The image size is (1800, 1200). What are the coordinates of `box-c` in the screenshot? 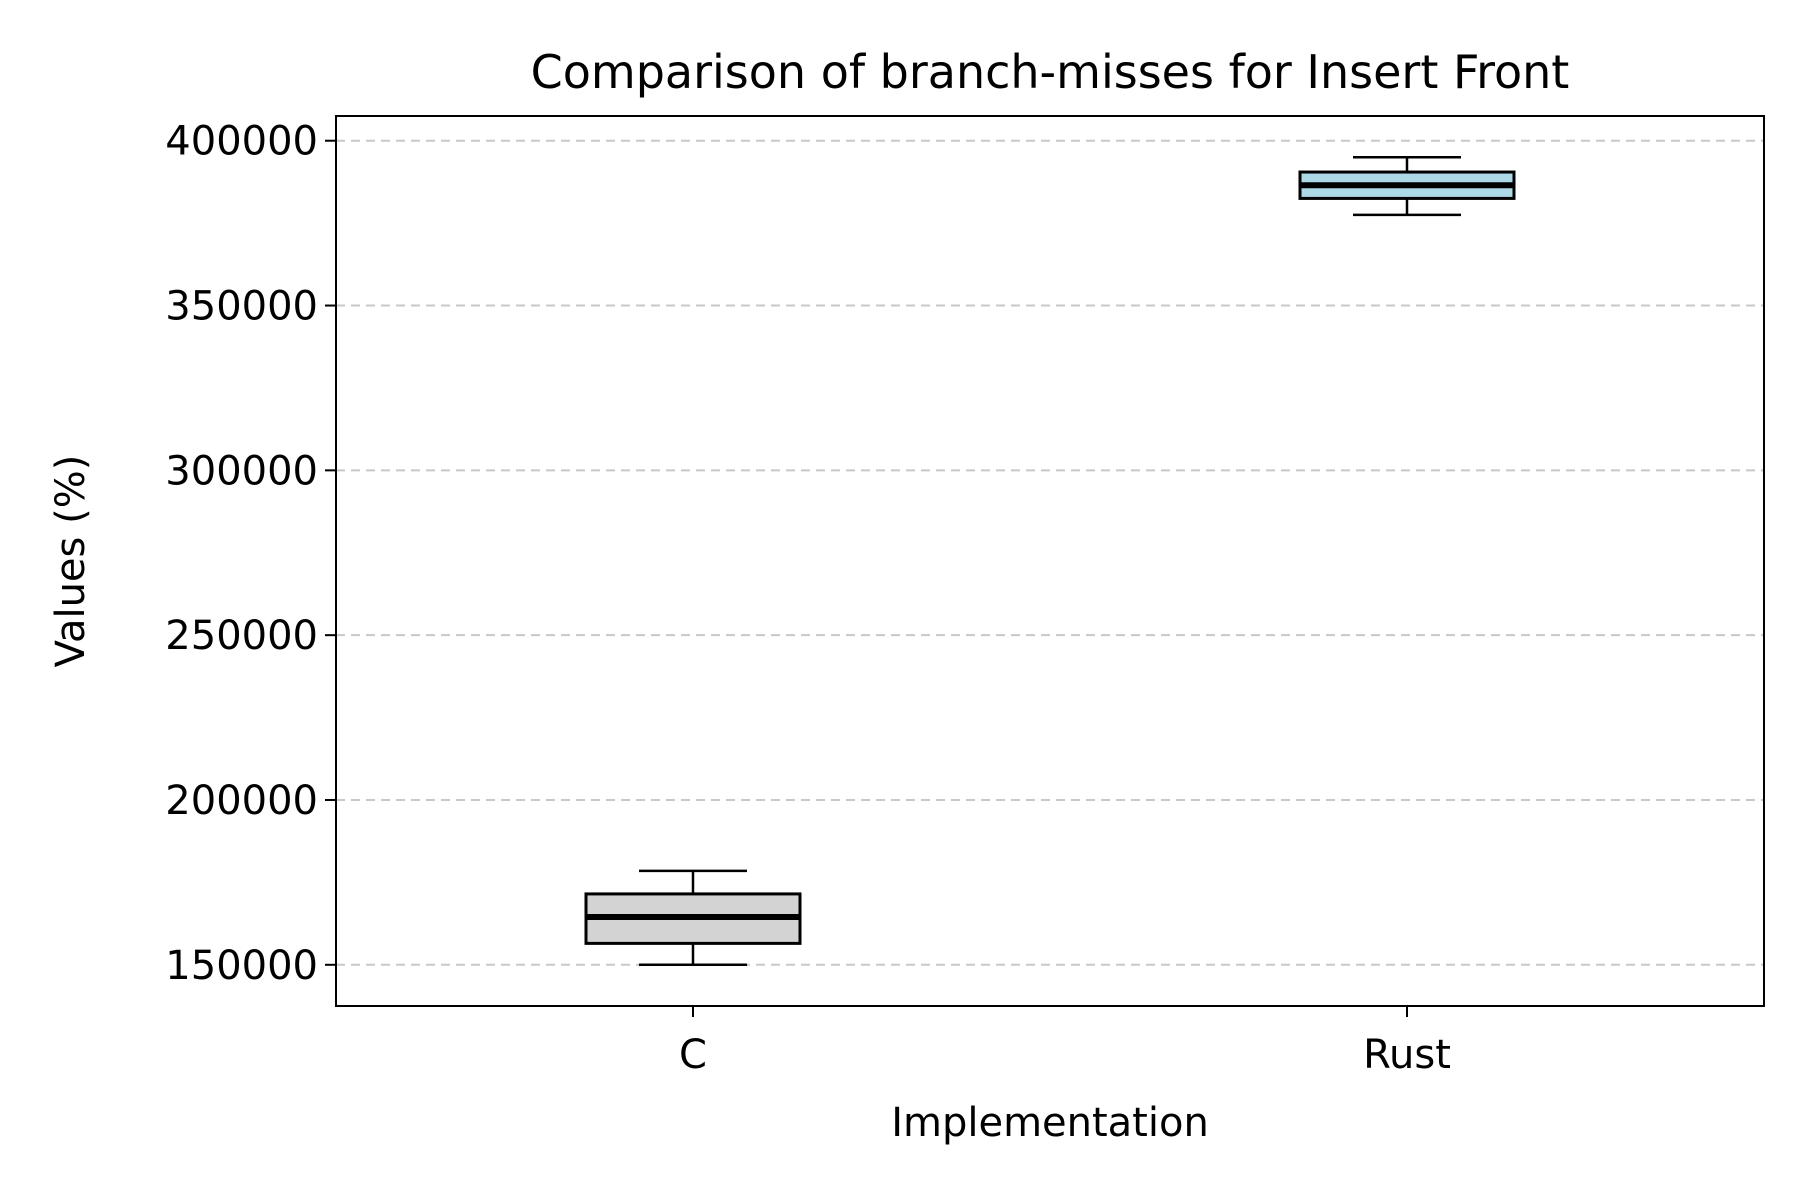 It's located at (693, 918).